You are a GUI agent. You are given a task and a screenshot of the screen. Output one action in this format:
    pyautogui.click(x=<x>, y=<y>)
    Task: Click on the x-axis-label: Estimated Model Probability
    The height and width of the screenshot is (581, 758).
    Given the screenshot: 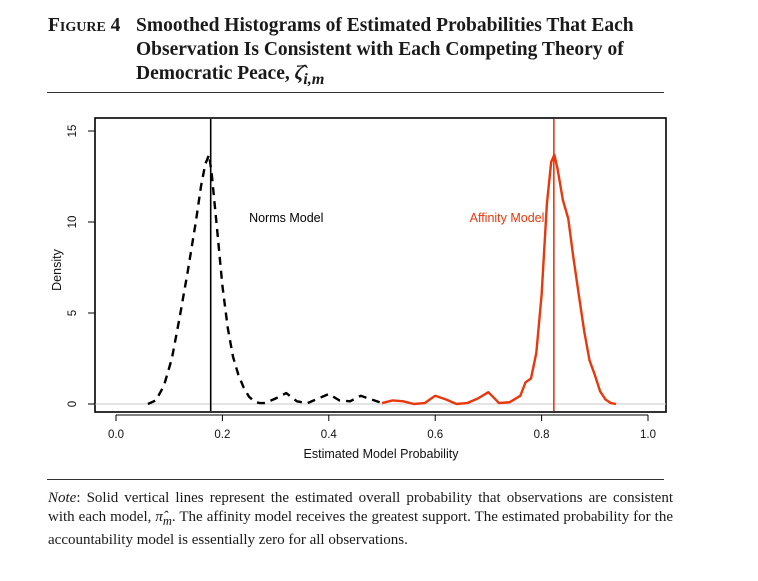 What is the action you would take?
    pyautogui.click(x=382, y=454)
    